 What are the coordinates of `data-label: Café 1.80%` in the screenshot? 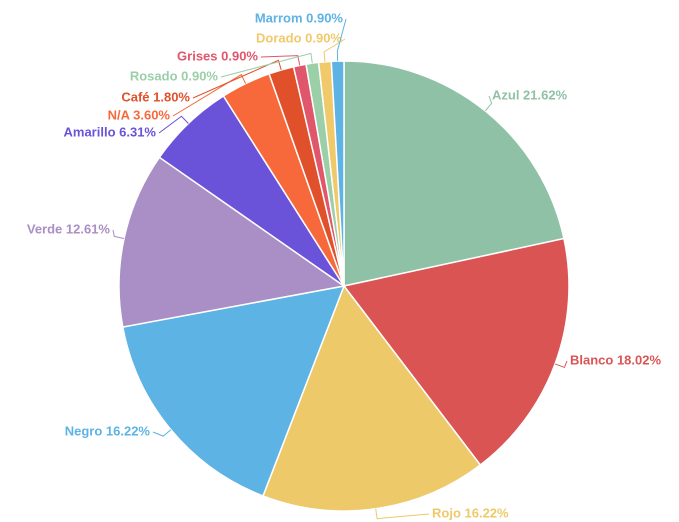 It's located at (155, 96).